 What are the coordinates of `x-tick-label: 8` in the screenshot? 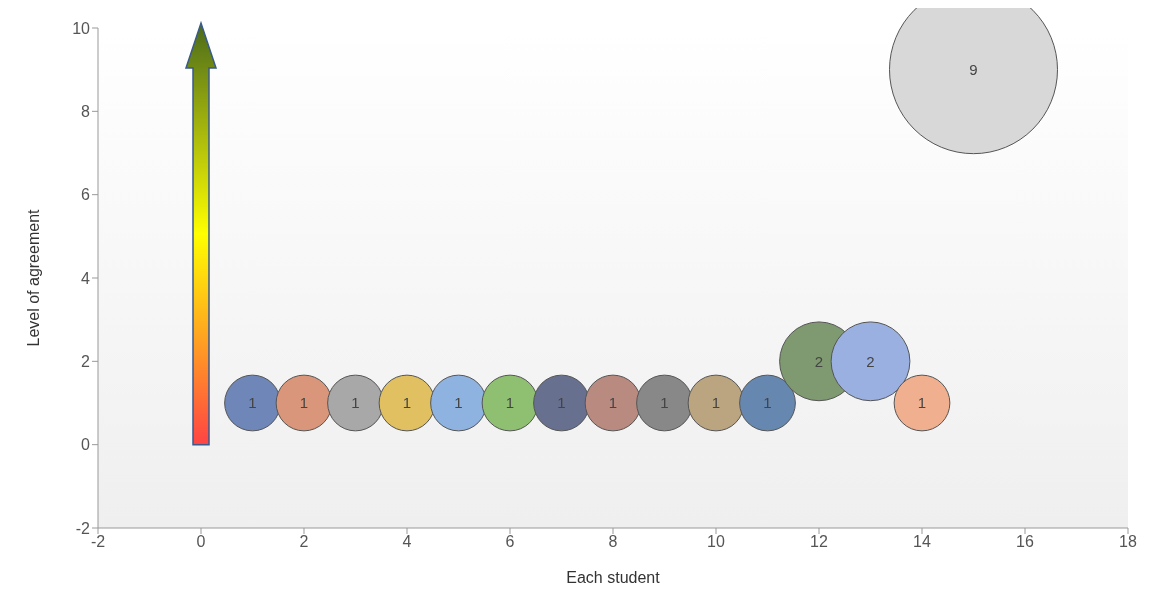 It's located at (613, 542).